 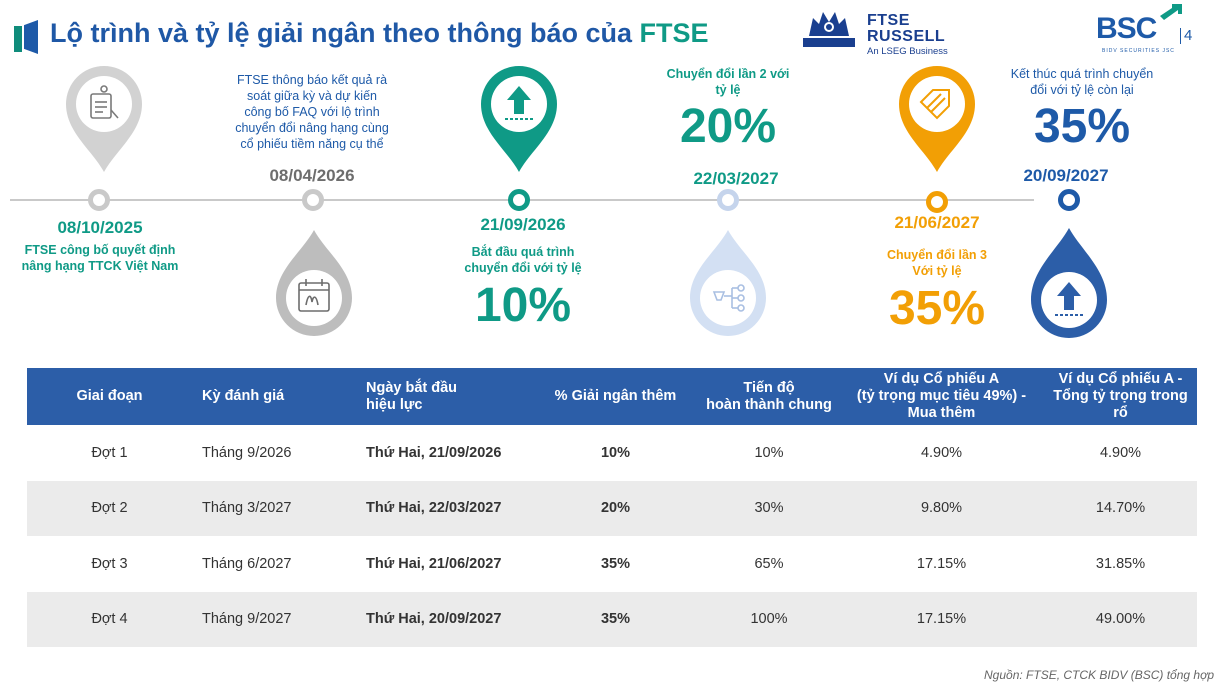 What do you see at coordinates (109, 396) in the screenshot?
I see `header-phase: Giai đoạn` at bounding box center [109, 396].